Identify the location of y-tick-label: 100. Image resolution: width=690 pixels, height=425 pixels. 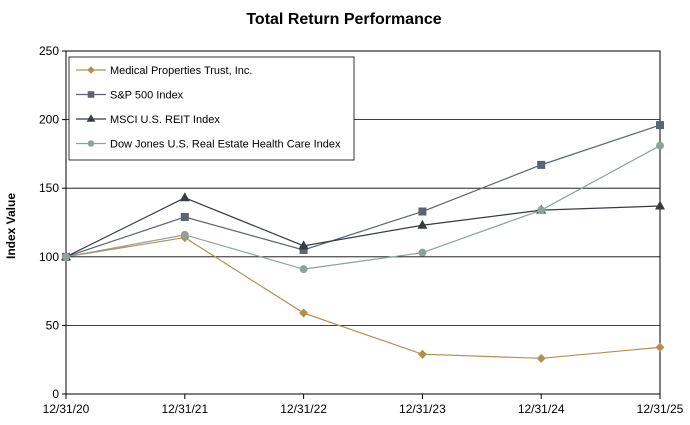
(49, 257).